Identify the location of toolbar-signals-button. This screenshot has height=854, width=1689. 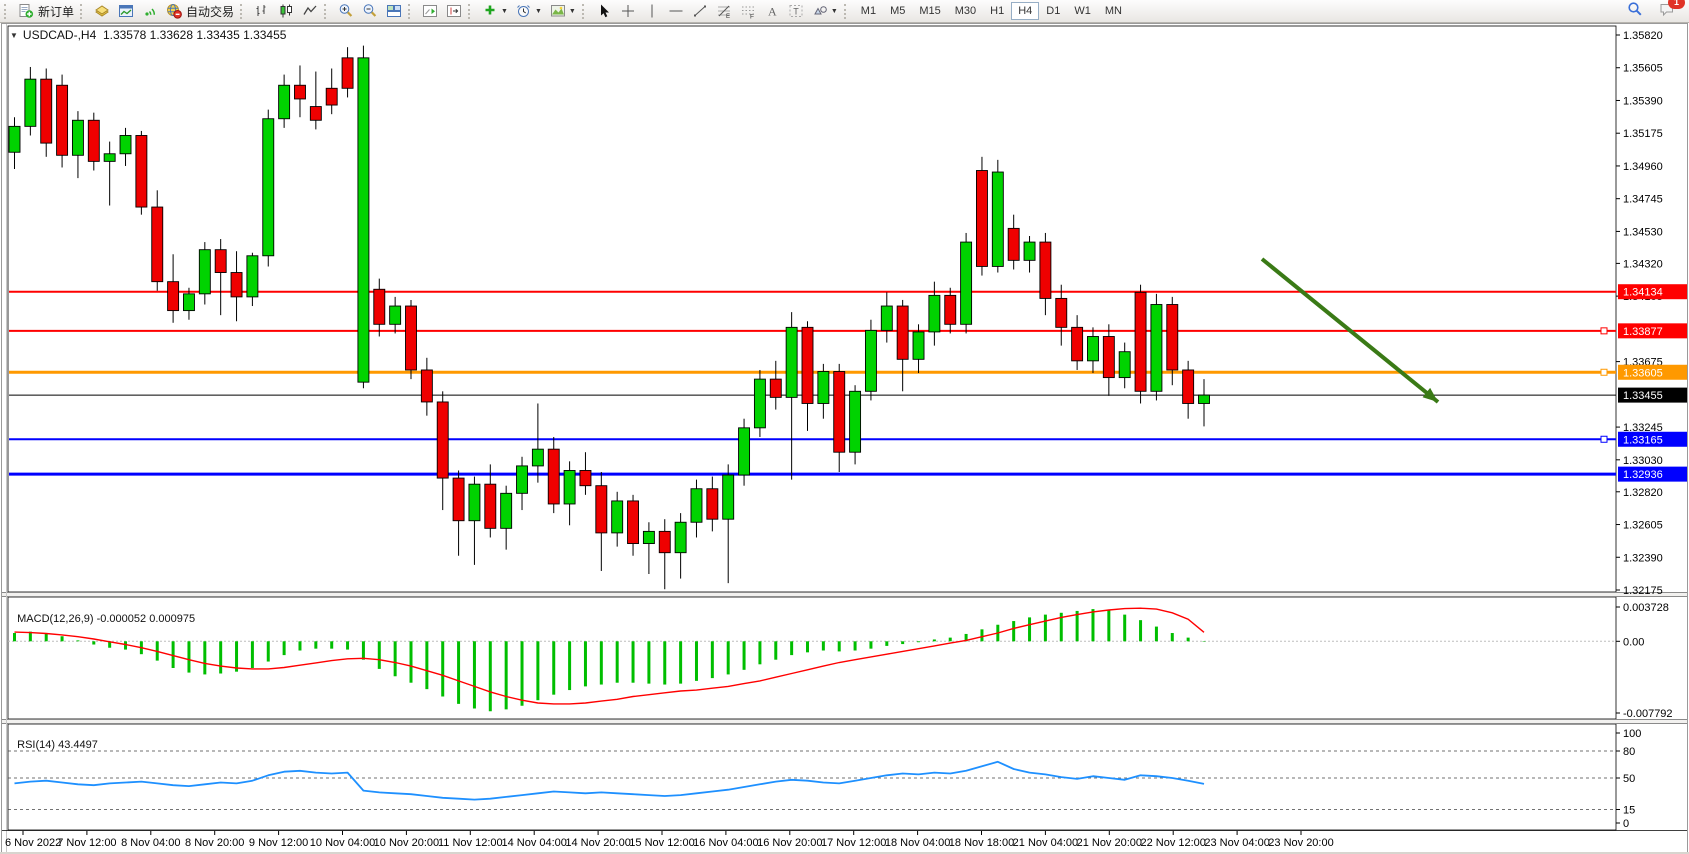
(150, 11).